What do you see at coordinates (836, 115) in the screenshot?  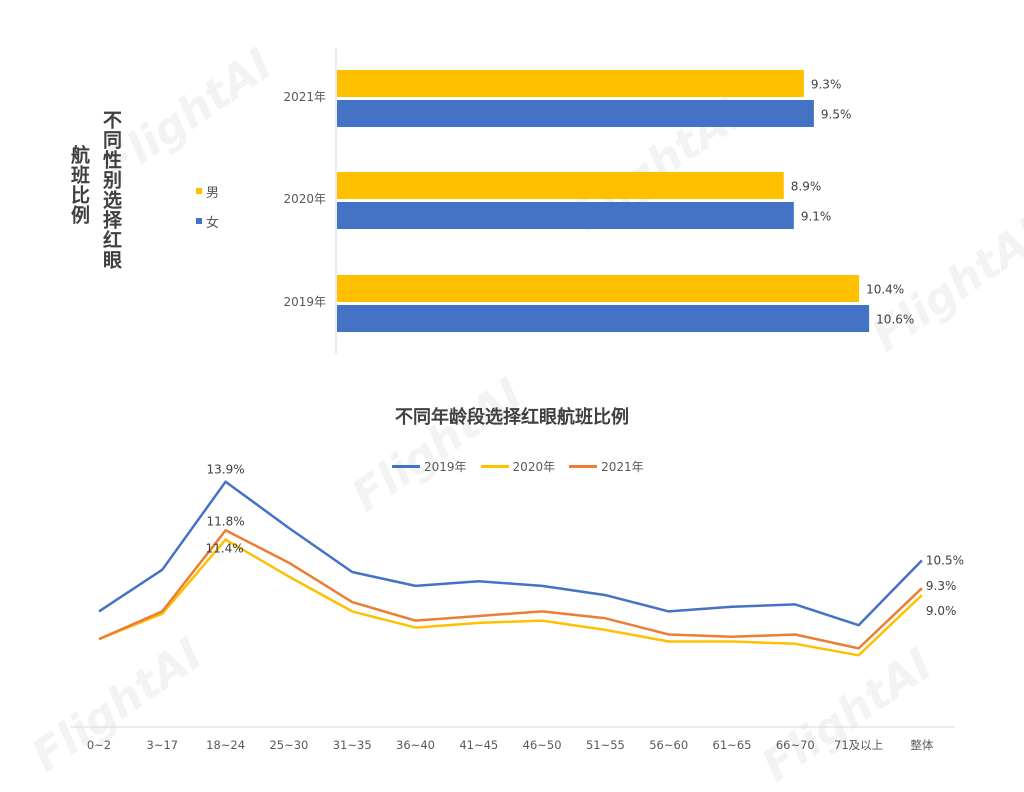 I see `bar-data-label: 9.5%` at bounding box center [836, 115].